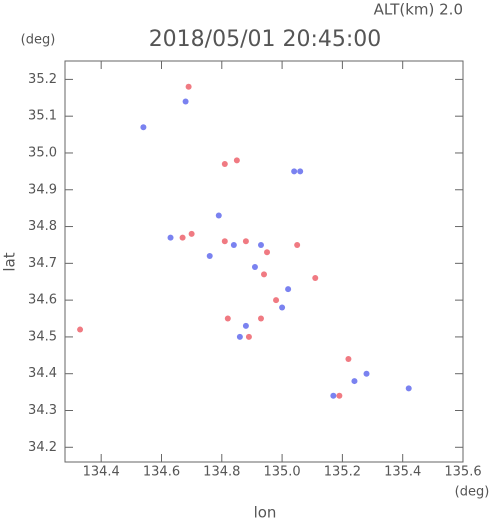 This screenshot has width=491, height=521. Describe the element at coordinates (42, 189) in the screenshot. I see `y-tick-label: 34.9` at that location.